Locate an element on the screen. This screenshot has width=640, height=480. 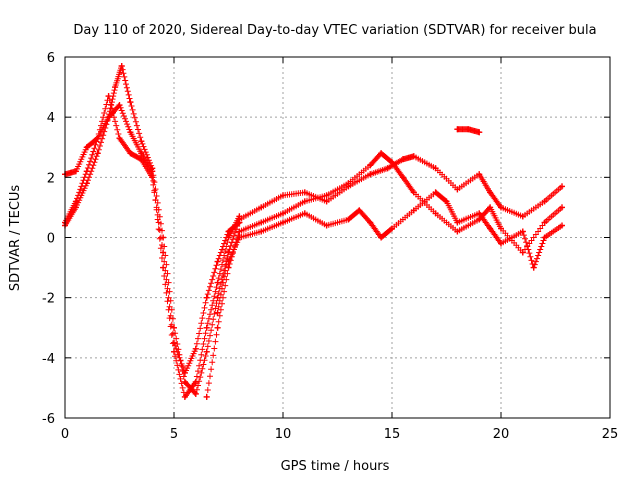
x-tick-label: 0 is located at coordinates (65, 434).